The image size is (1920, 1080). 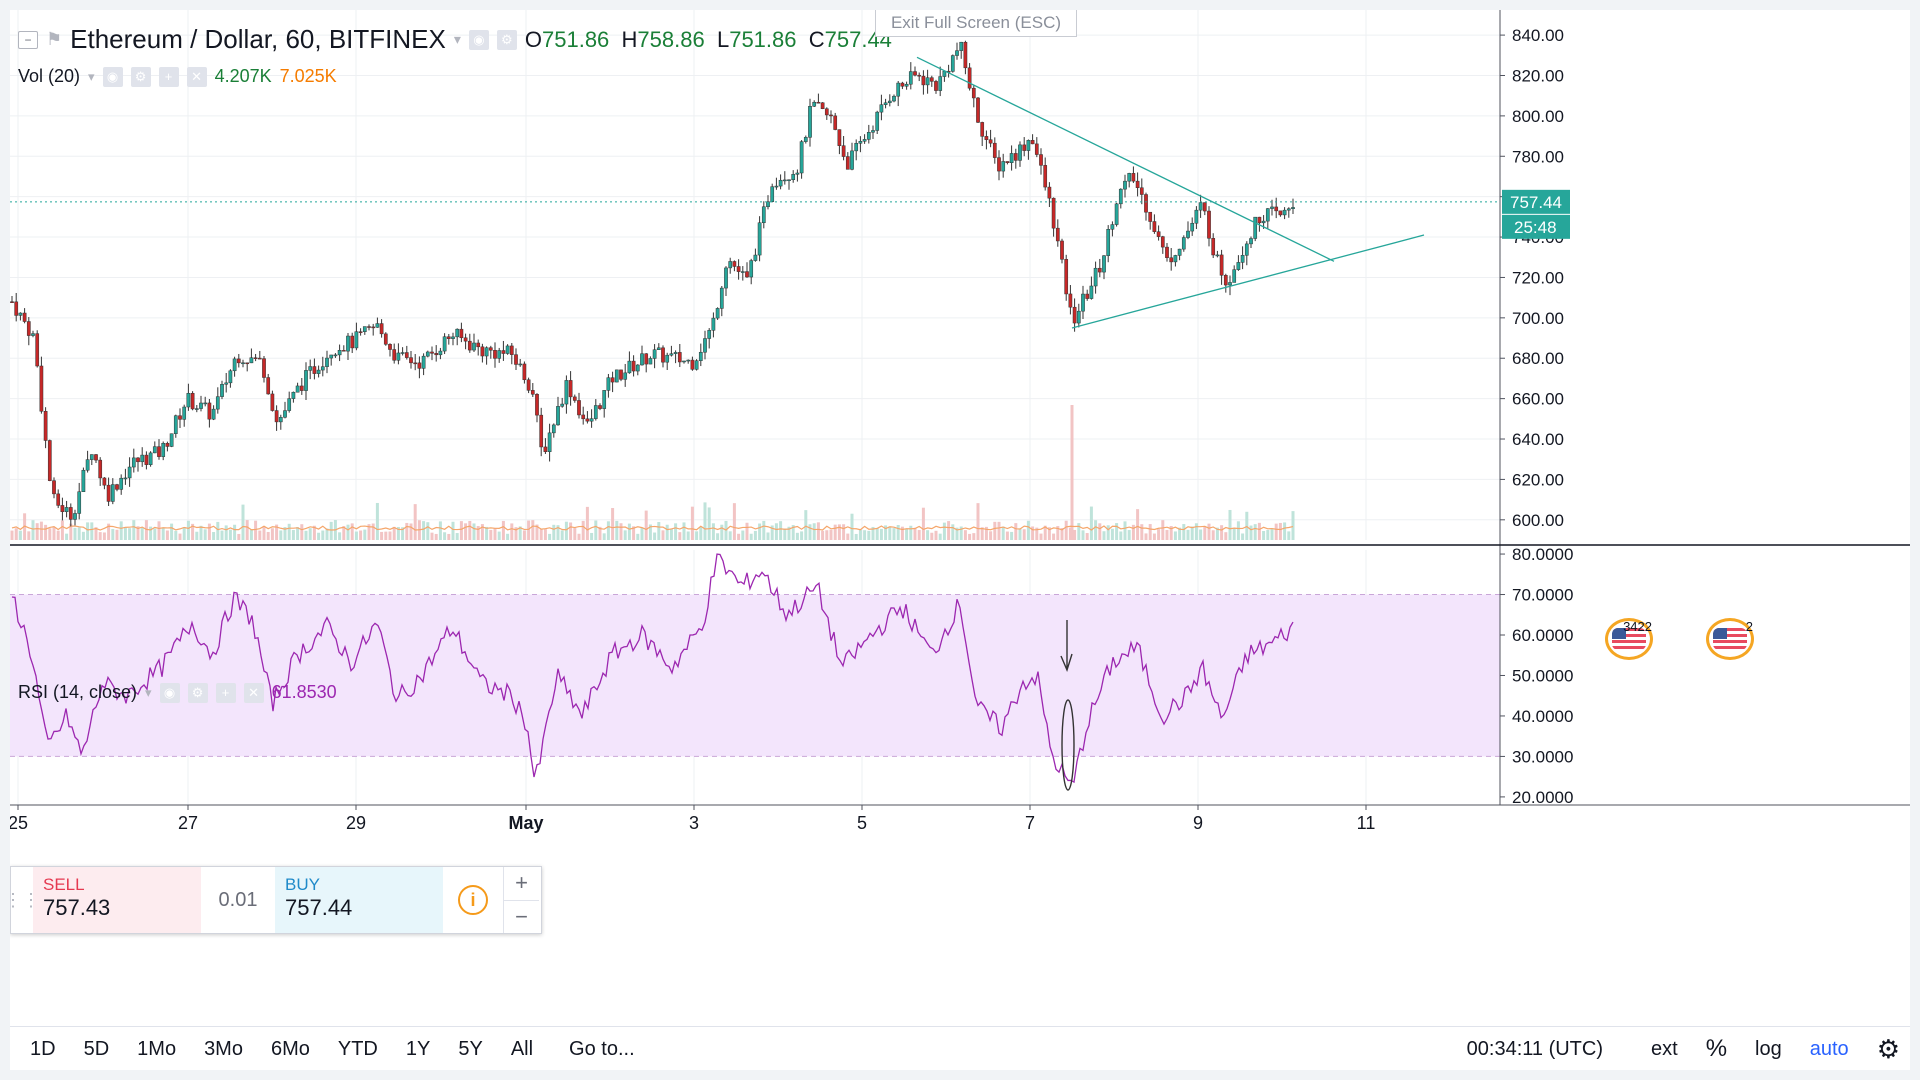 I want to click on symbol-title: Ethereum / Dollar, 60, BITFINEX, so click(x=258, y=39).